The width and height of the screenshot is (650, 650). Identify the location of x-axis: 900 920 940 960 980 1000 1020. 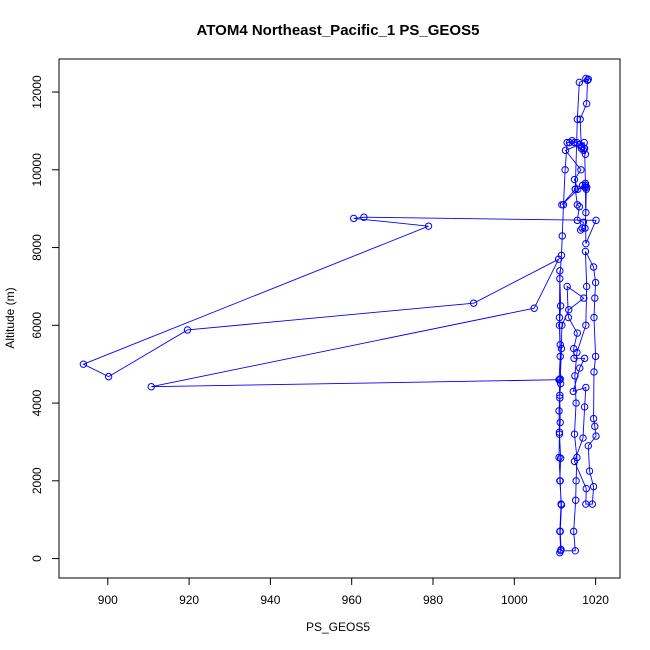
(353, 592).